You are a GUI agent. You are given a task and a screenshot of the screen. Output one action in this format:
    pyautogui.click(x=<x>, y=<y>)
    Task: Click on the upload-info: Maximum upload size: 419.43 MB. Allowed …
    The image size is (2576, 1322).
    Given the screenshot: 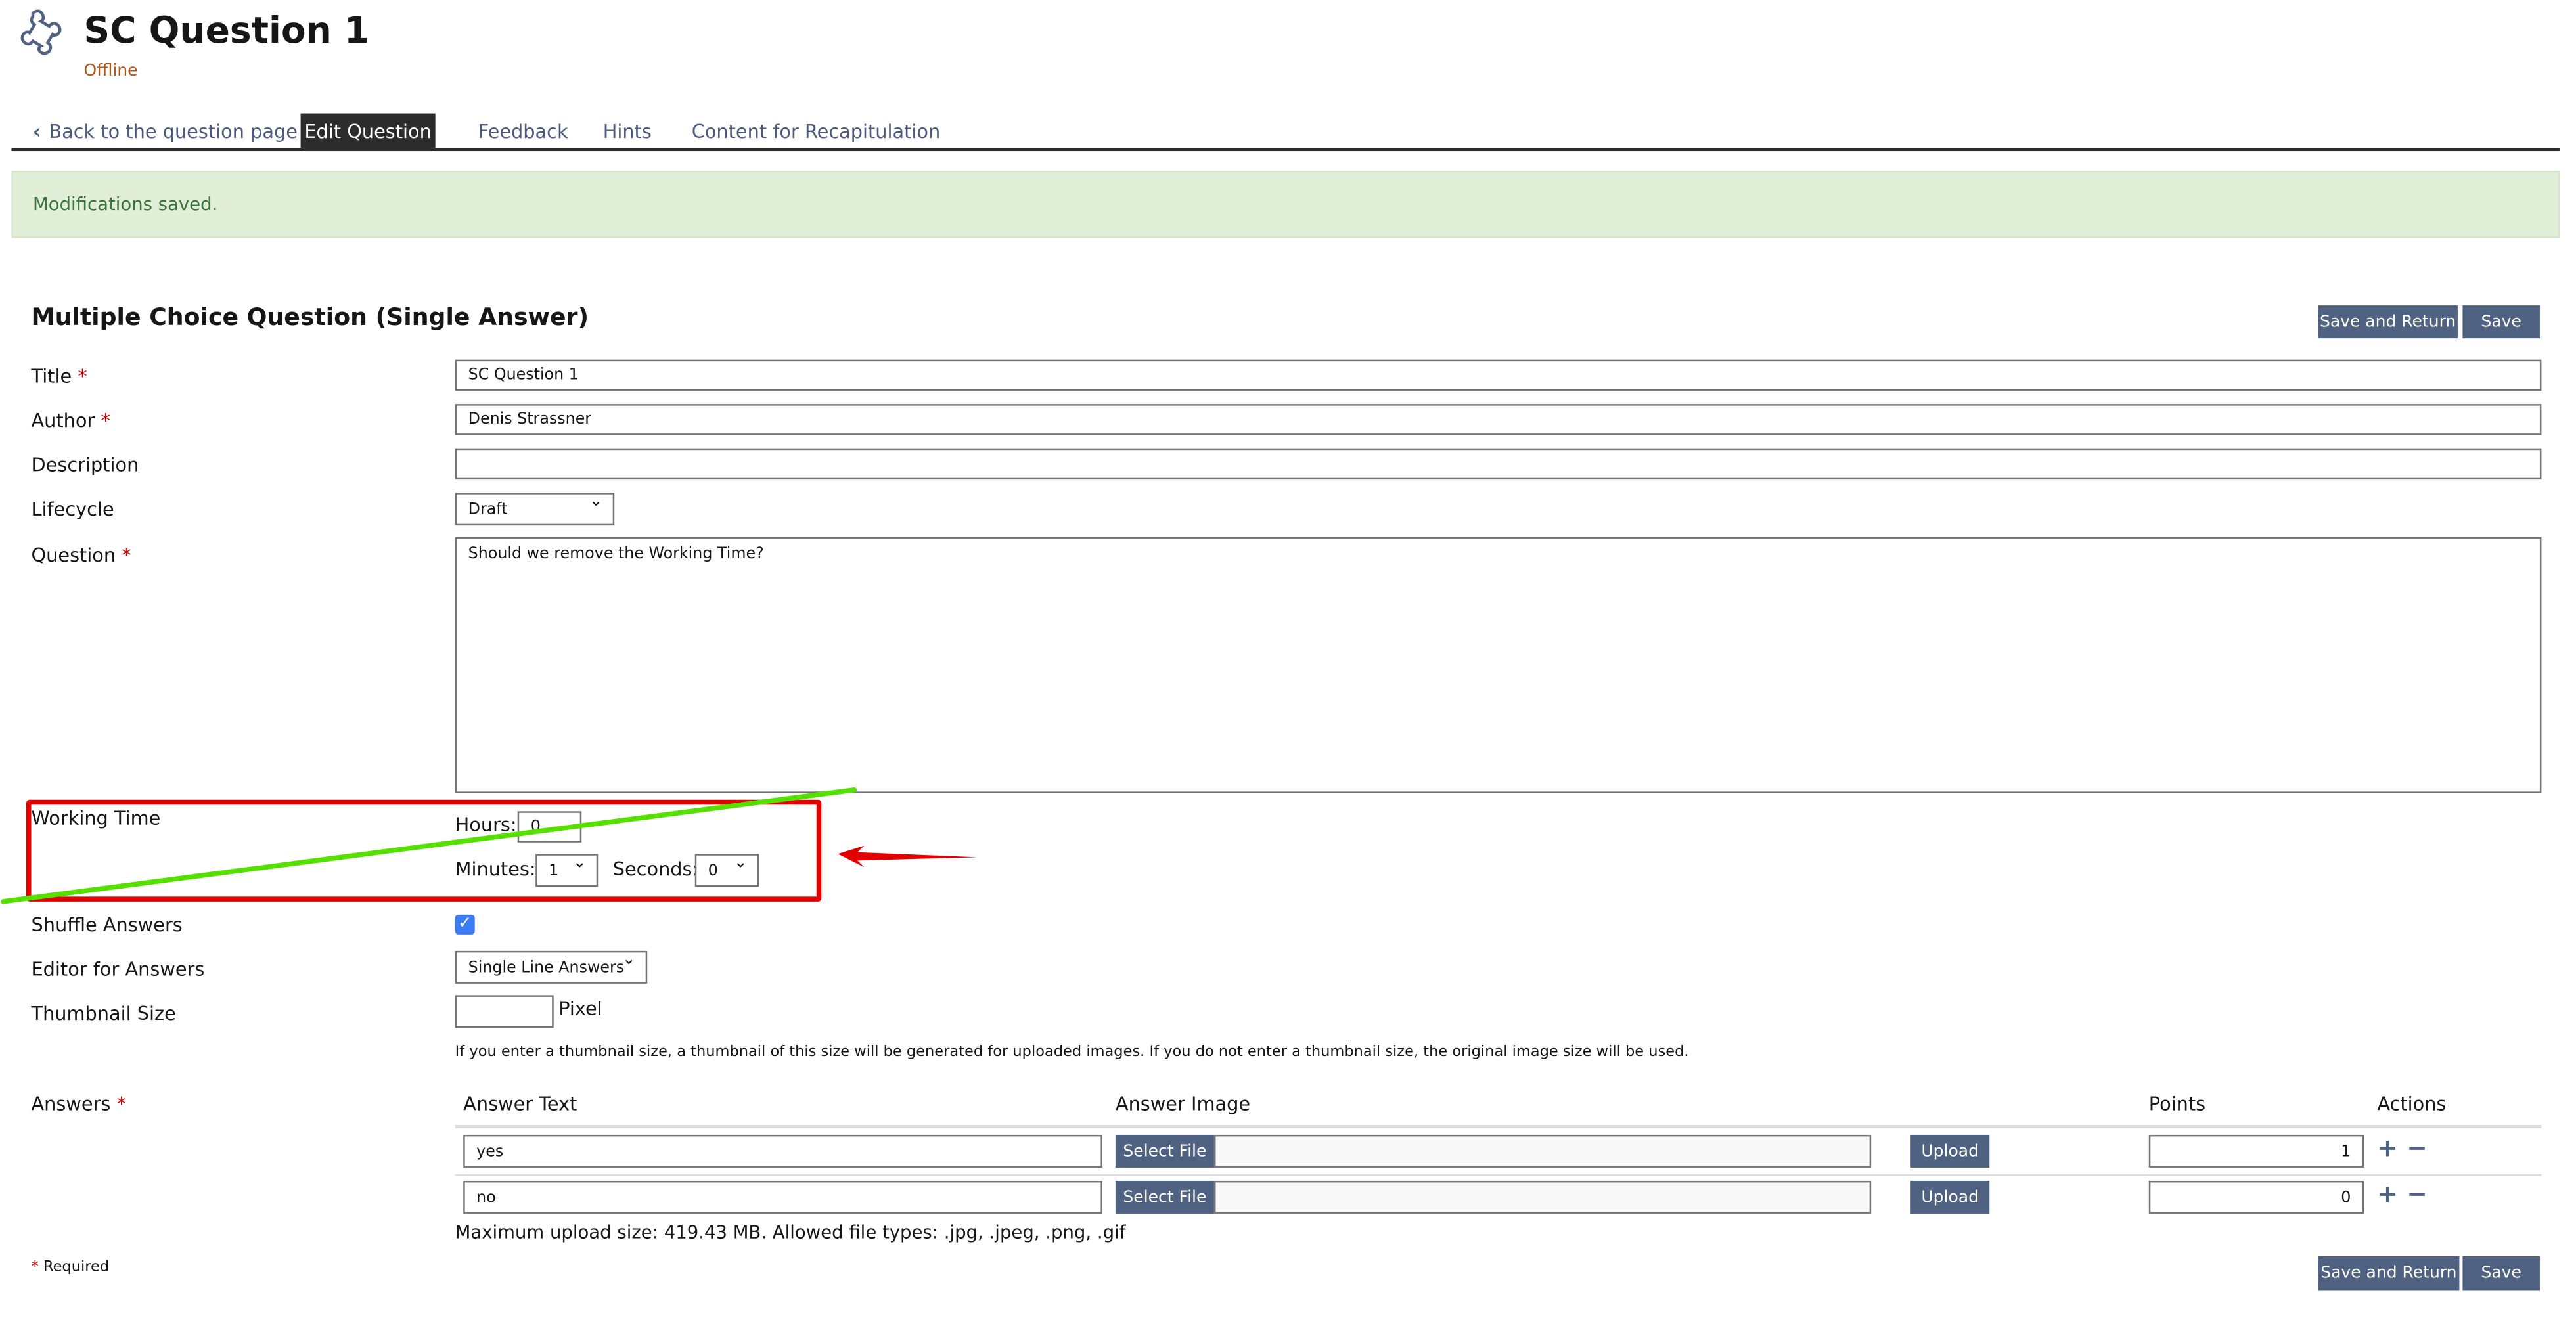 What is the action you would take?
    pyautogui.click(x=790, y=1233)
    